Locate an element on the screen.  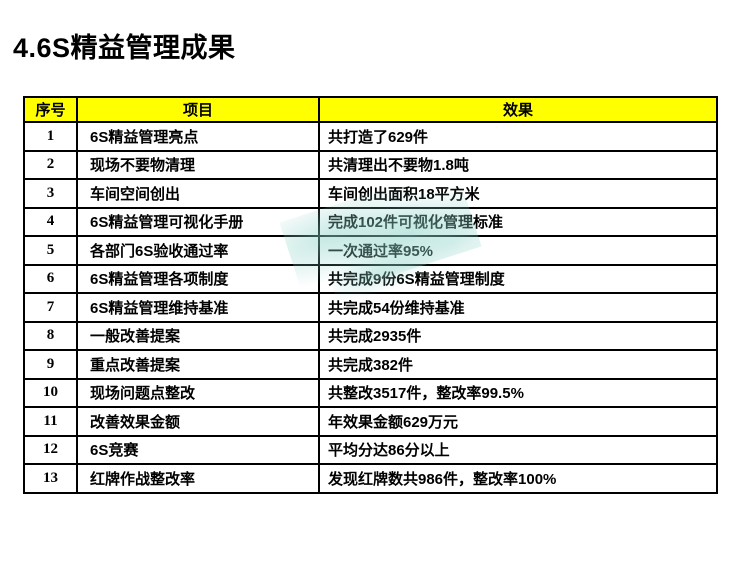
row-number-cell: 2 is located at coordinates (50, 164).